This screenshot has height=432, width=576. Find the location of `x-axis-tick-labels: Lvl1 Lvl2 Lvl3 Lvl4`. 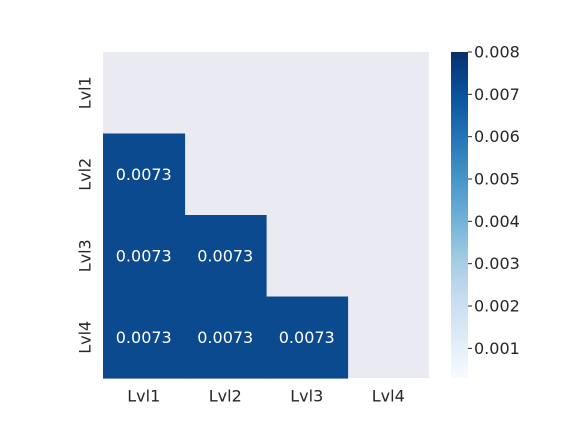

x-axis-tick-labels: Lvl1 Lvl2 Lvl3 Lvl4 is located at coordinates (266, 396).